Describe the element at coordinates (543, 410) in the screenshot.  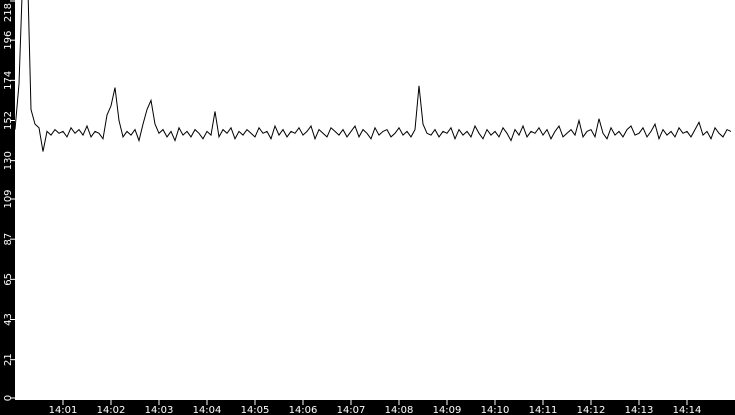
I see `x-tick-label: 14:11` at that location.